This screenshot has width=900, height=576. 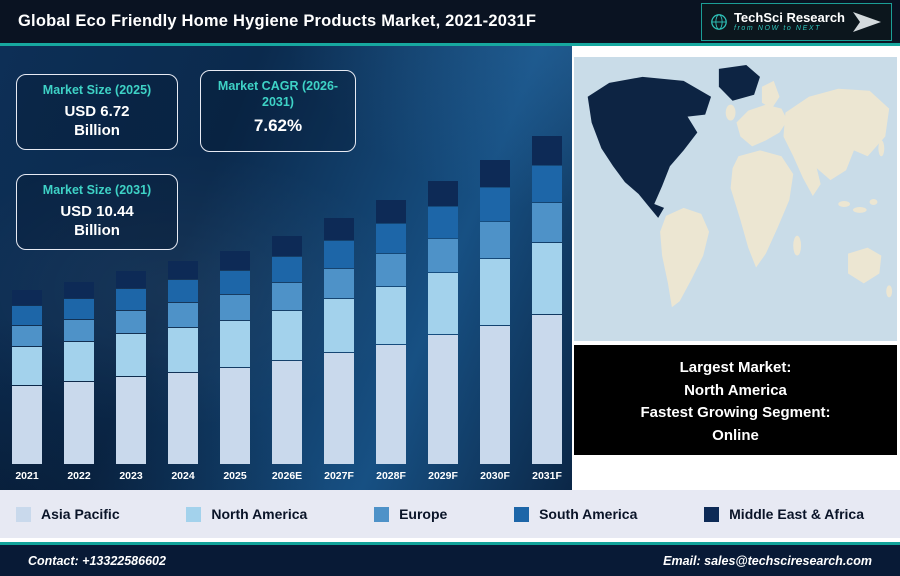 I want to click on continent-asia, so click(x=836, y=142).